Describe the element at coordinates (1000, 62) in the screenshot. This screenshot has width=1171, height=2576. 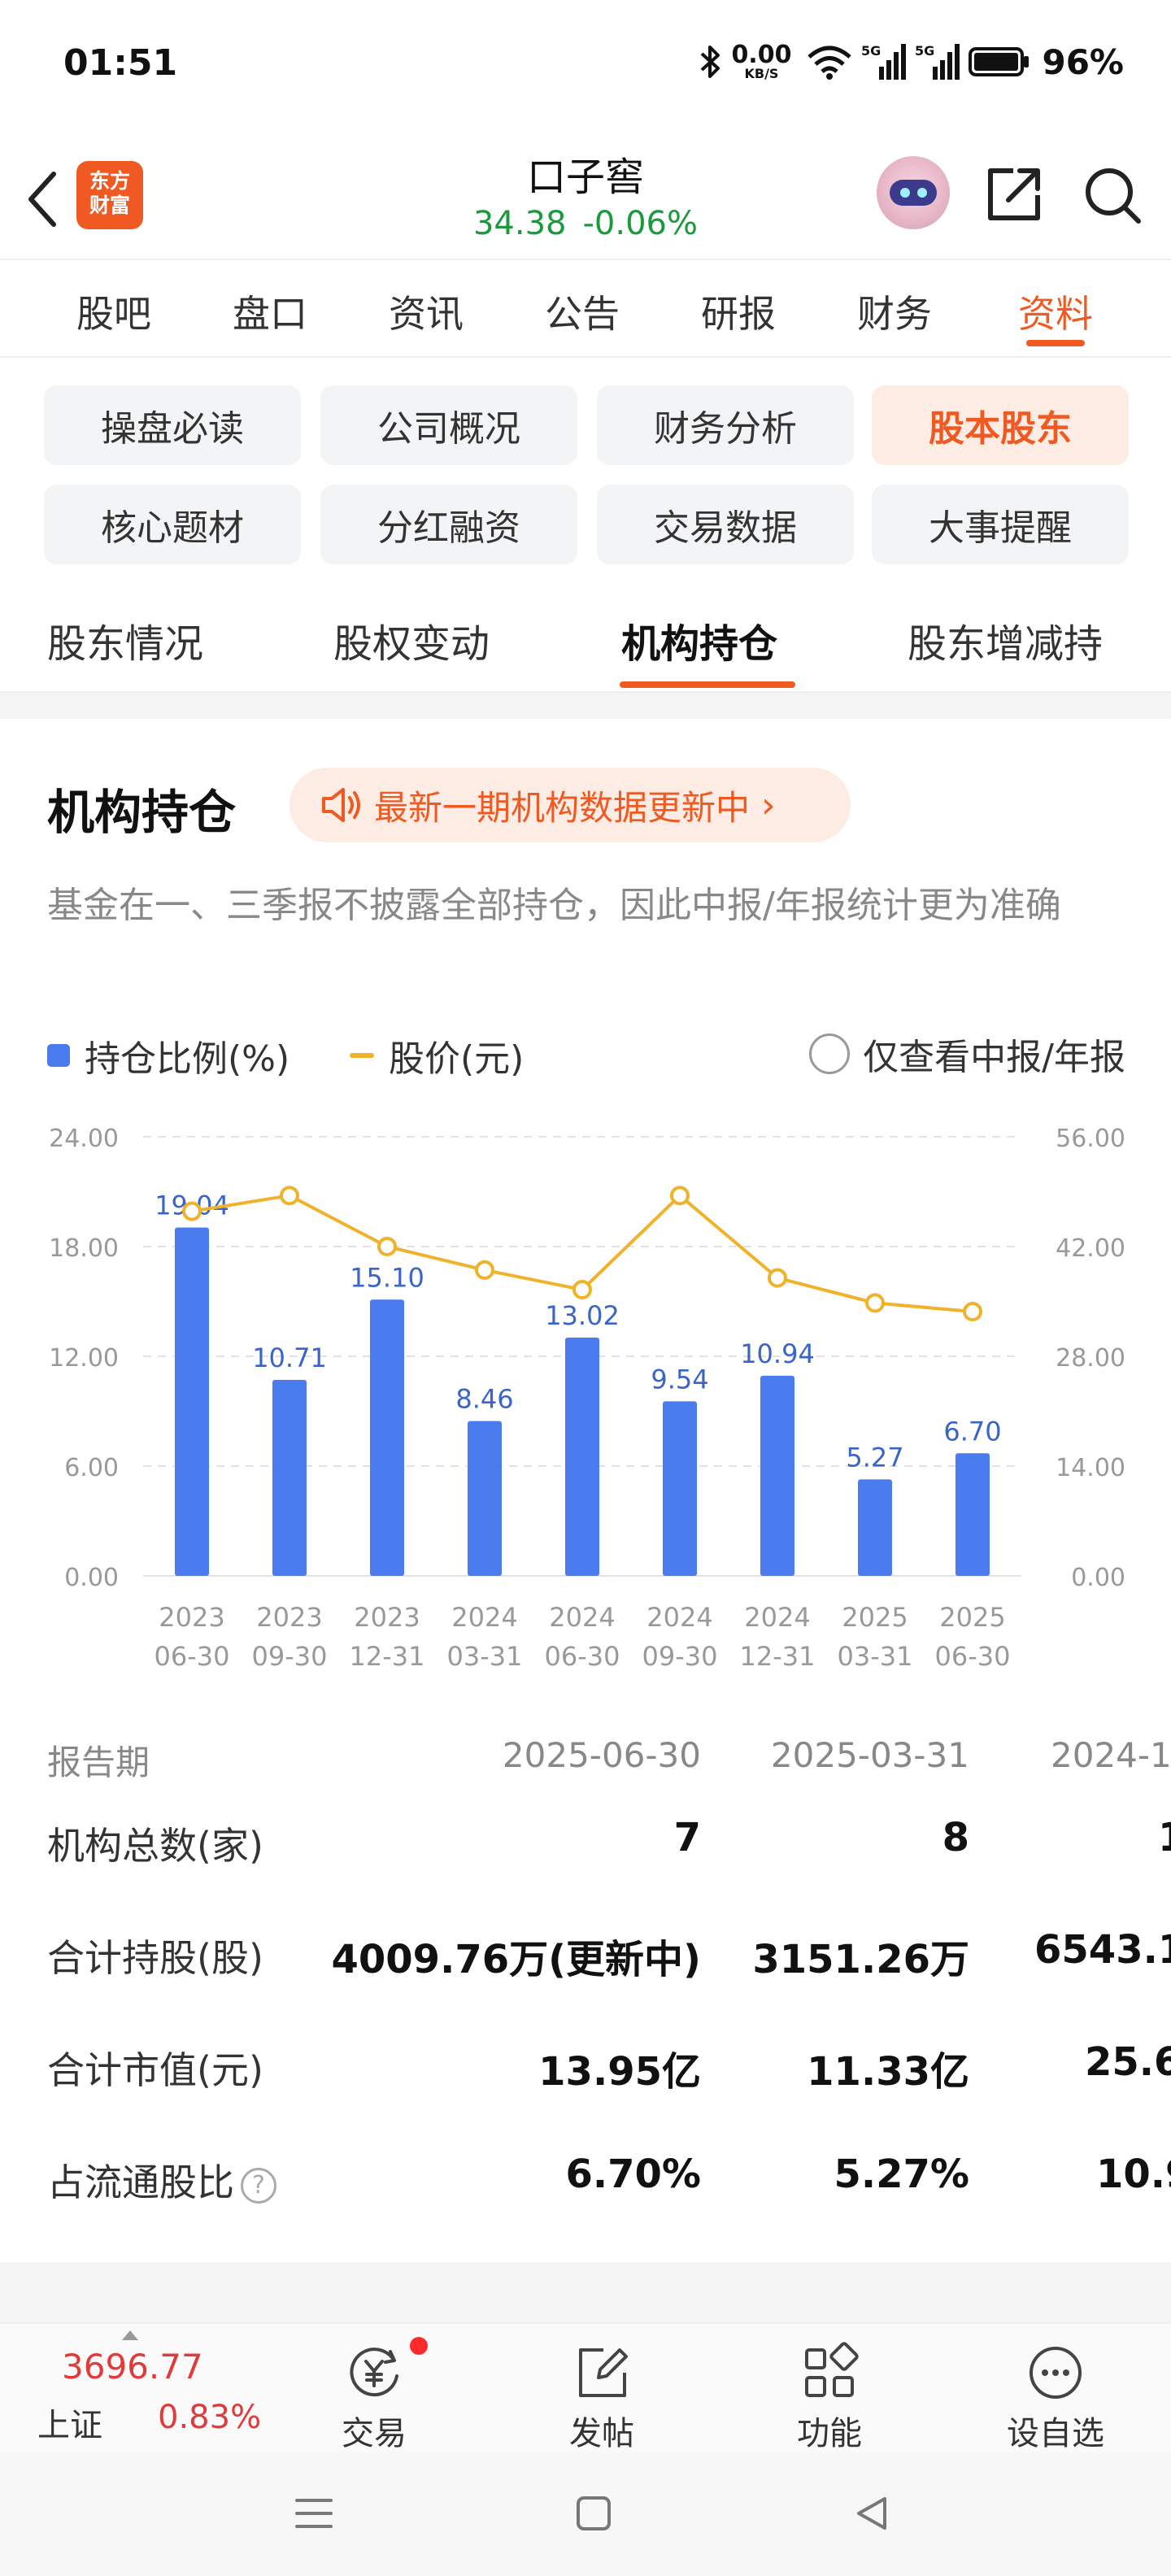
I see `battery-icon` at that location.